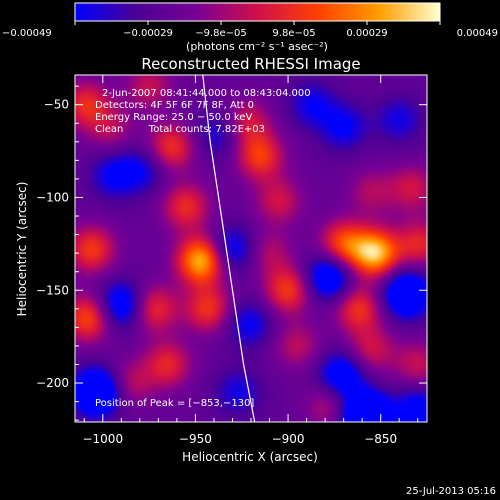 This screenshot has width=500, height=500. What do you see at coordinates (293, 33) in the screenshot?
I see `colorbar-tick-label: 9.8e−05` at bounding box center [293, 33].